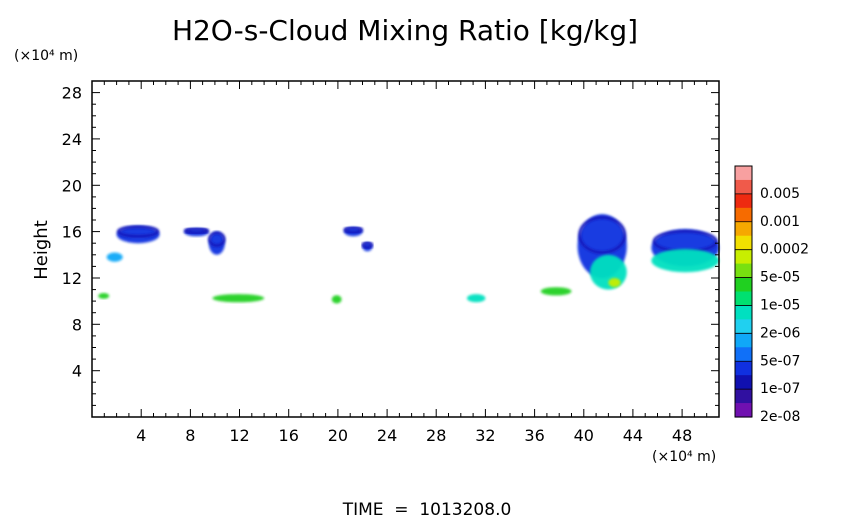 The image size is (854, 519). What do you see at coordinates (141, 435) in the screenshot?
I see `x-tick-label: 4` at bounding box center [141, 435].